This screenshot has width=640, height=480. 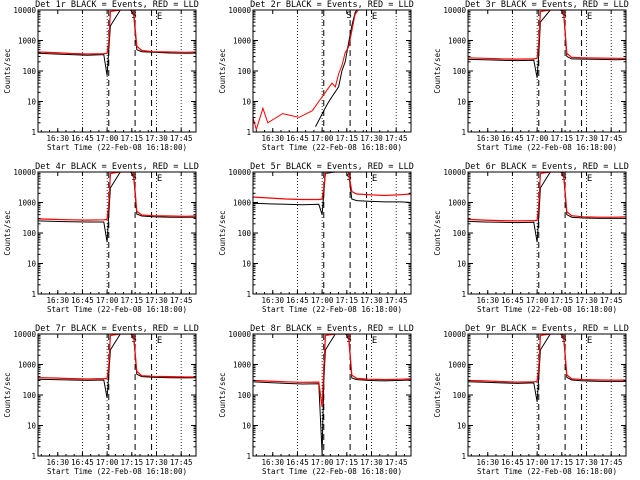 What do you see at coordinates (117, 167) in the screenshot?
I see `panel-title: Det 4r BLACK = Events, RED = LLD` at bounding box center [117, 167].